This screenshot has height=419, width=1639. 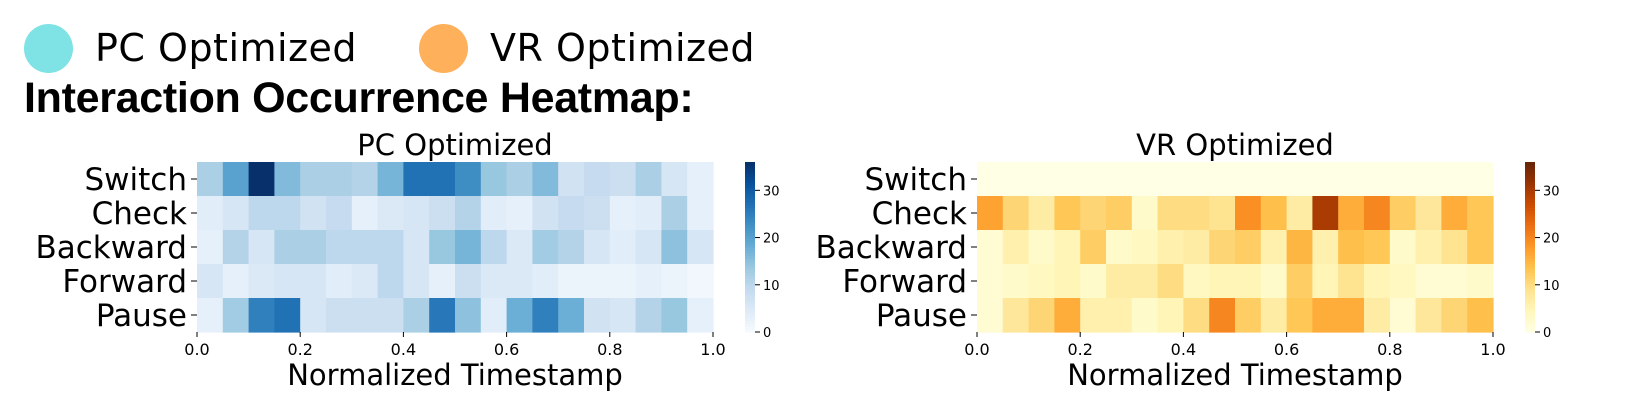 I want to click on legend-item-pc: PC Optimized, so click(x=190, y=48).